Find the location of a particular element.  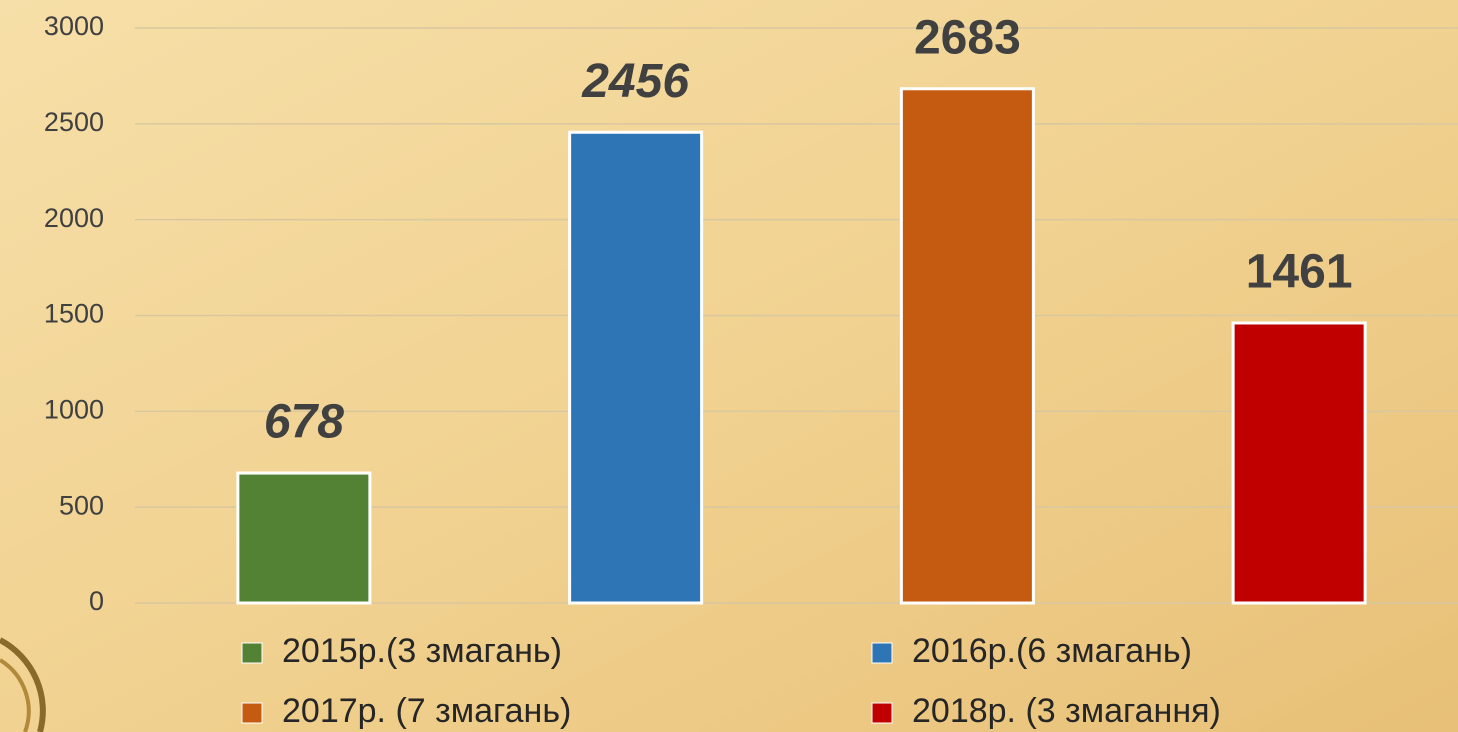

data-label: 2683 is located at coordinates (967, 37).